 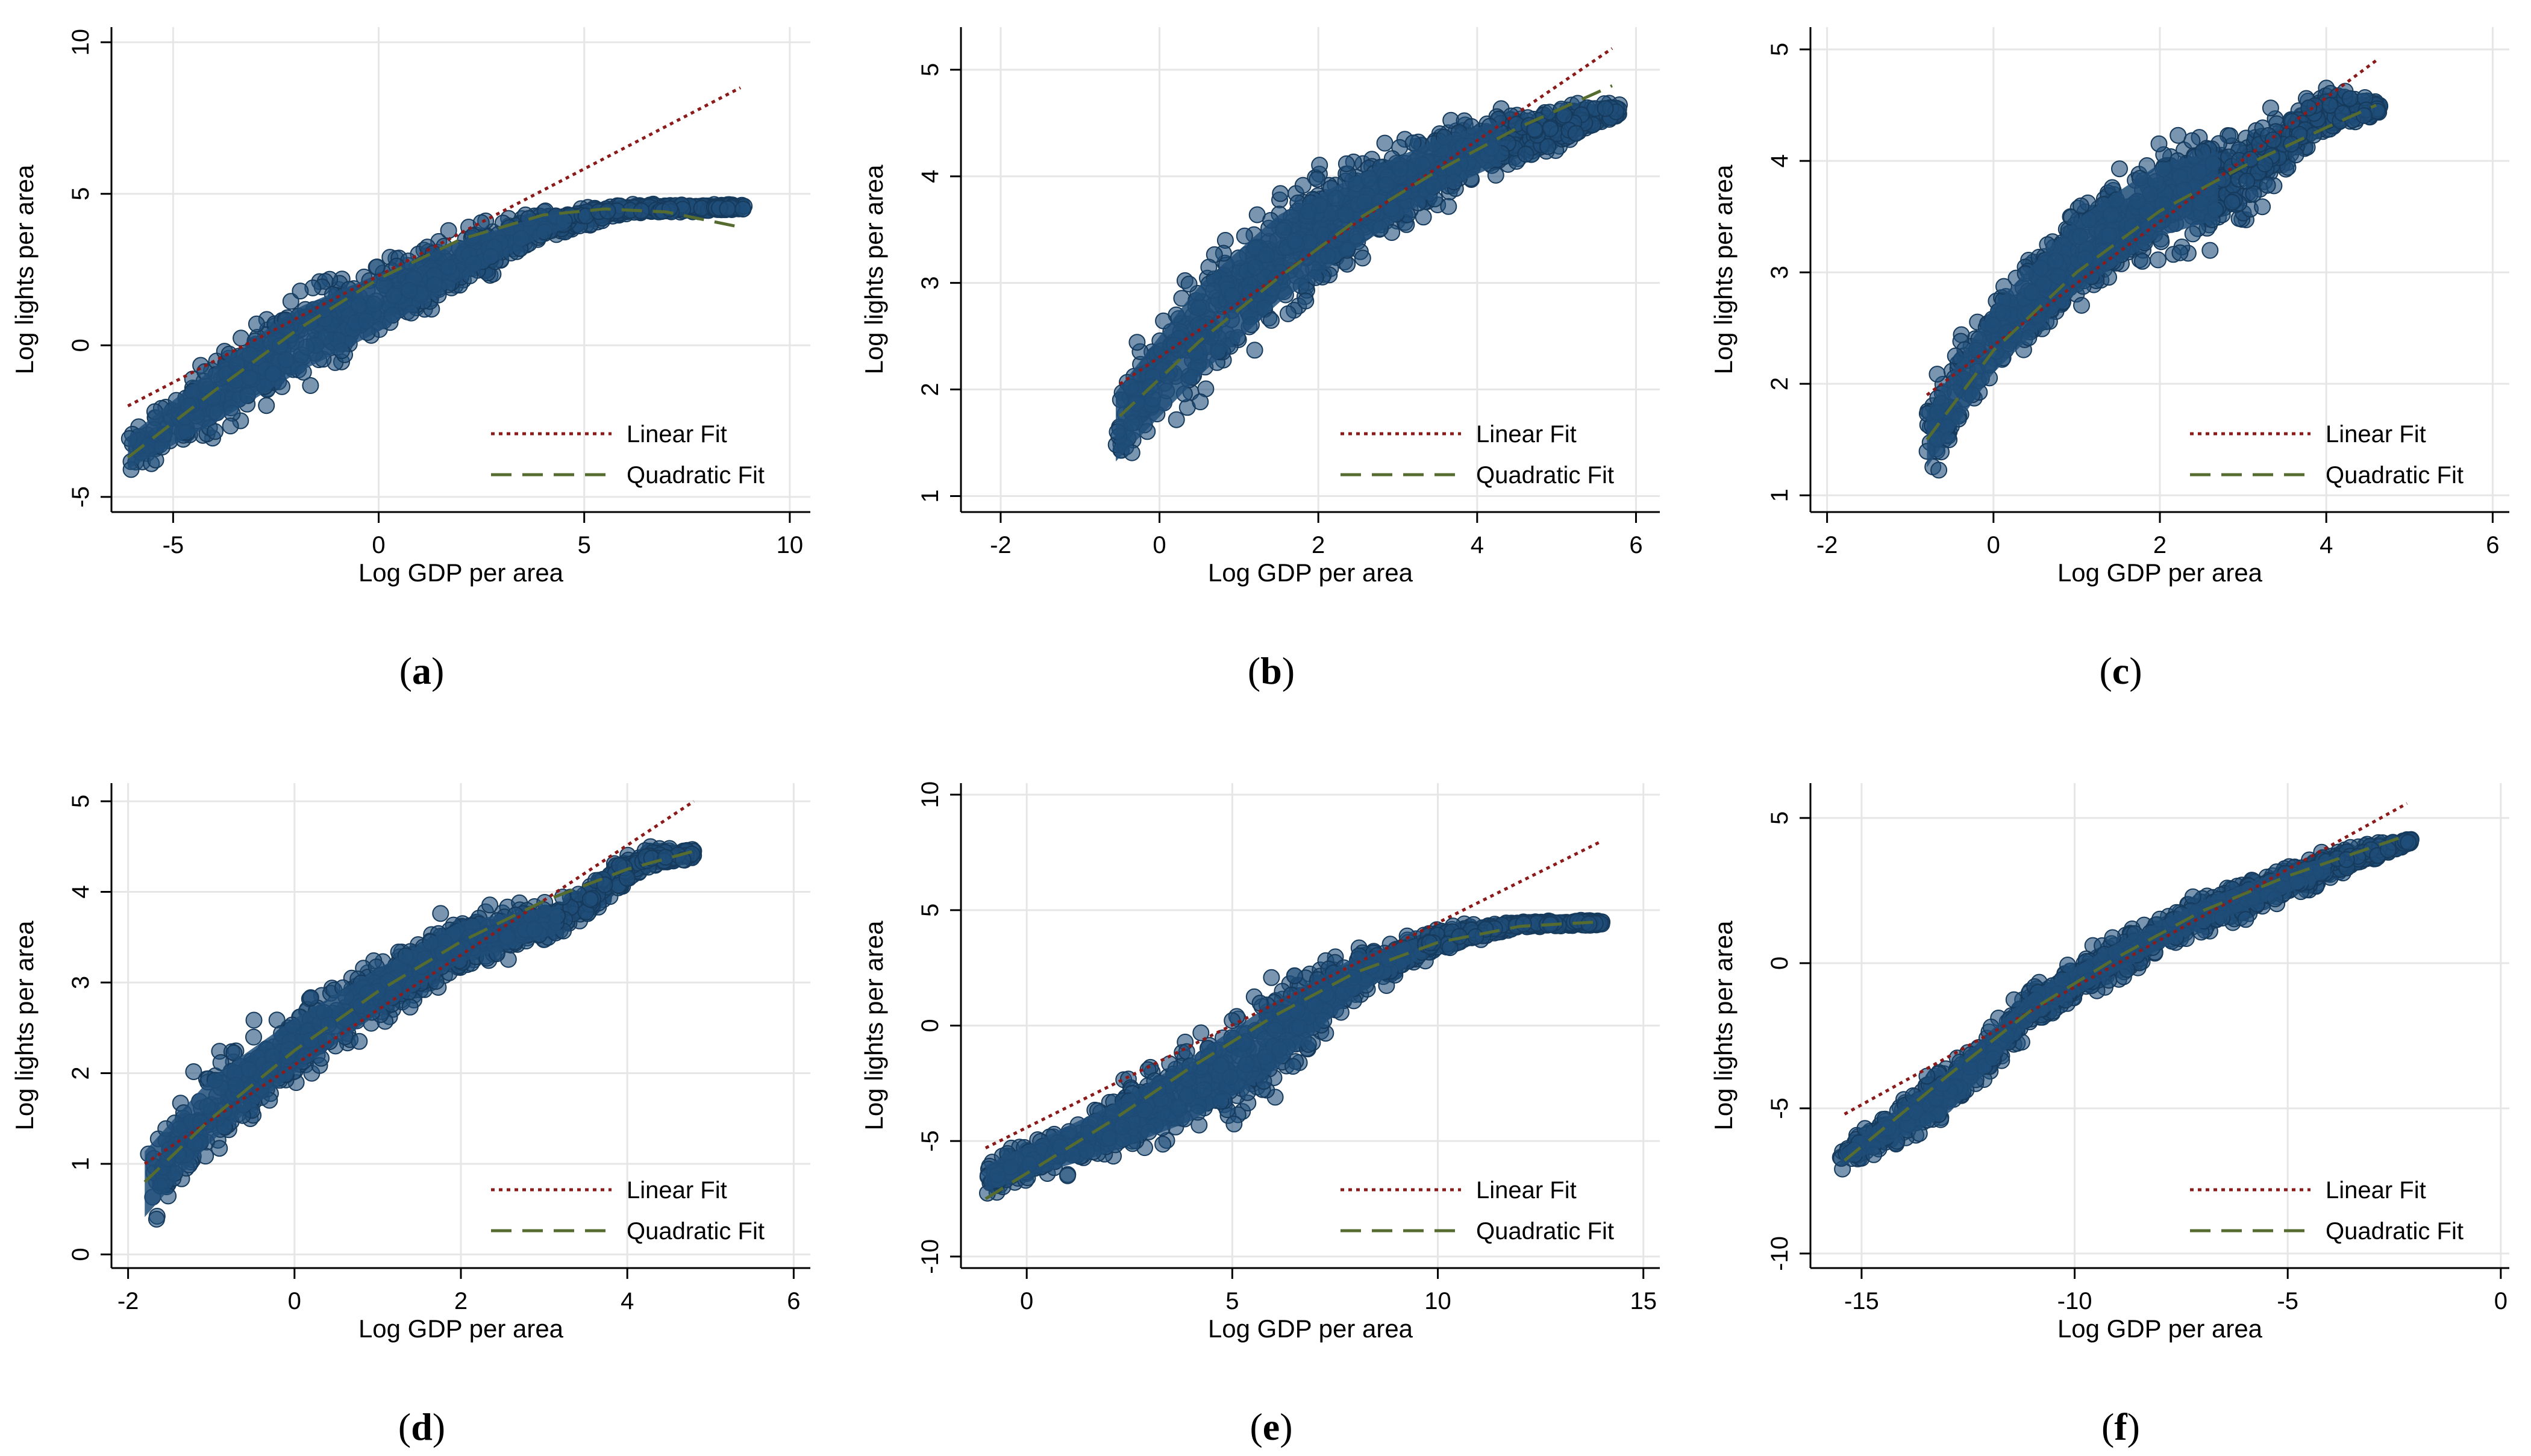 What do you see at coordinates (80, 497) in the screenshot?
I see `y-tick-label: -5` at bounding box center [80, 497].